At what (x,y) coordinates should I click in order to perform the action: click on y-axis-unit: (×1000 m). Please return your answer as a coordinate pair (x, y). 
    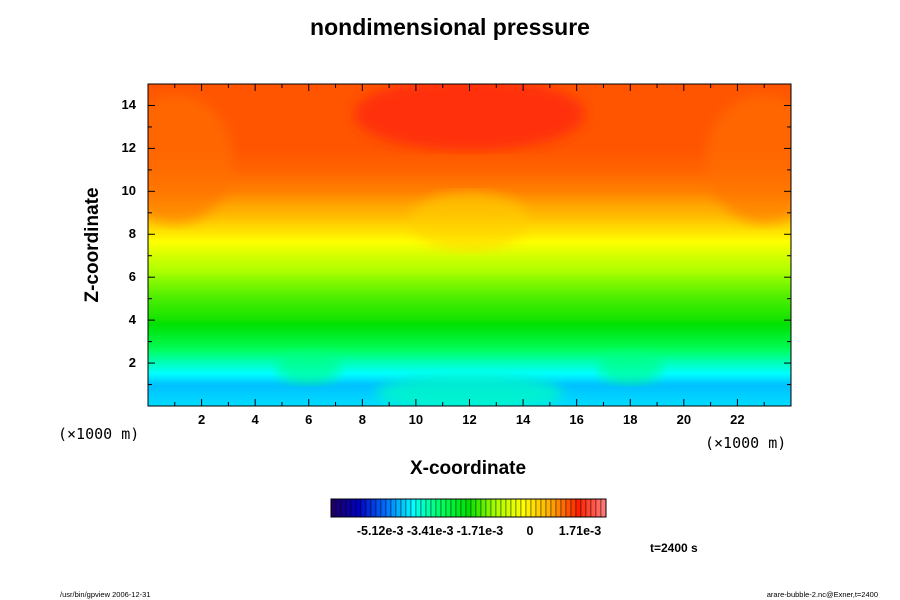
    Looking at the image, I should click on (99, 434).